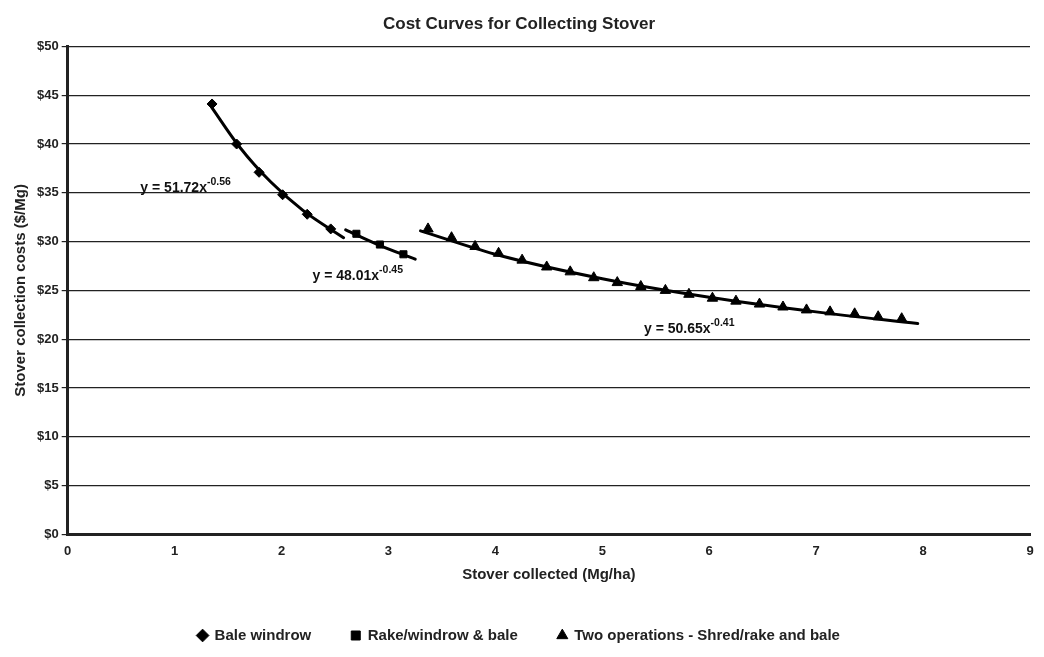 The width and height of the screenshot is (1044, 657). What do you see at coordinates (495, 550) in the screenshot?
I see `x-tick-label: 4` at bounding box center [495, 550].